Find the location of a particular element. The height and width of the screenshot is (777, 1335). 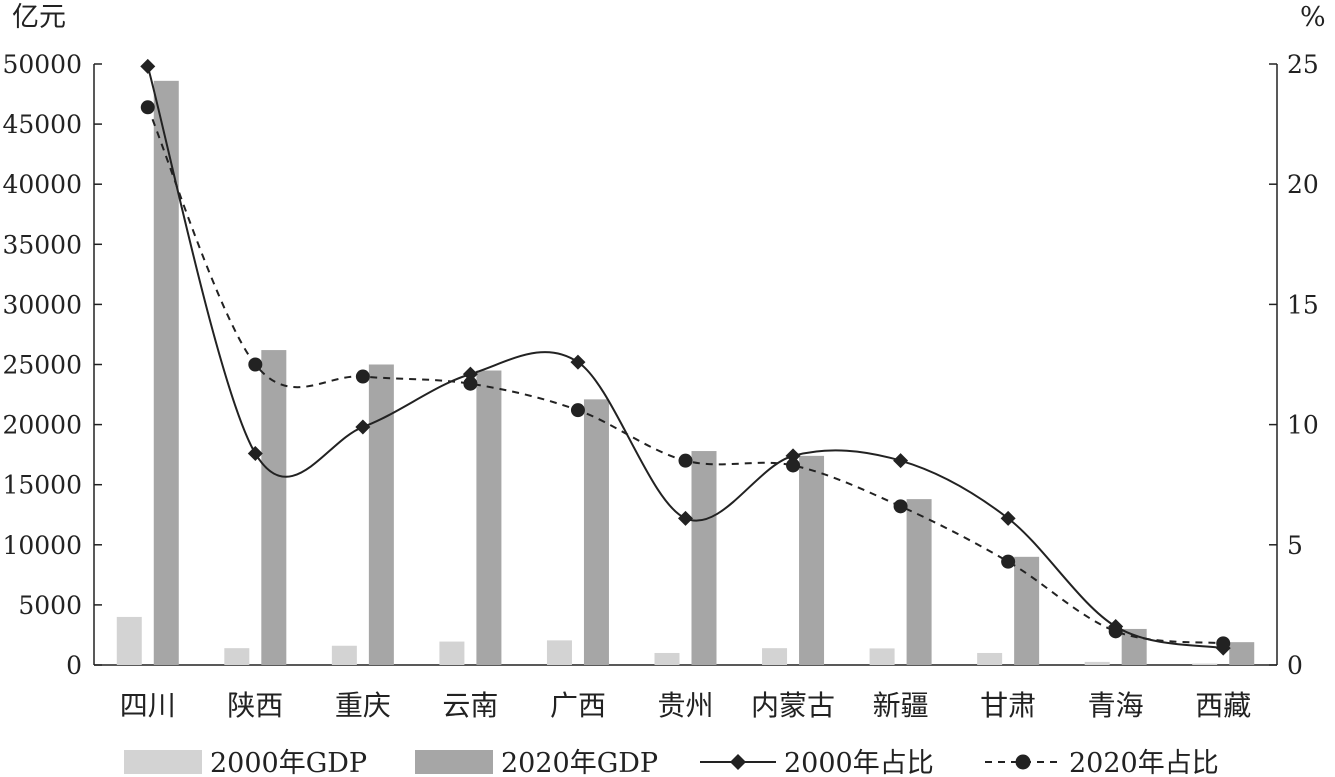

left-tick-label: 25000 is located at coordinates (42, 365).